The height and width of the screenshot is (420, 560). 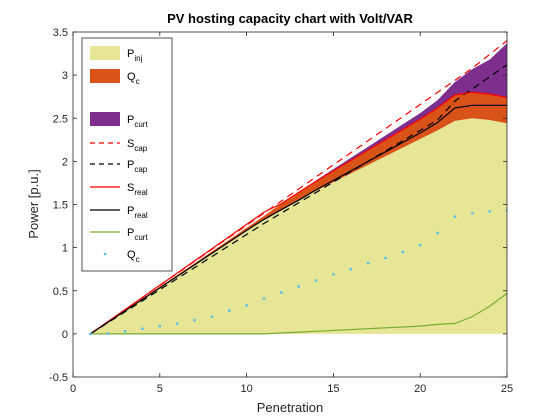 What do you see at coordinates (246, 389) in the screenshot?
I see `x-tick-label: 10` at bounding box center [246, 389].